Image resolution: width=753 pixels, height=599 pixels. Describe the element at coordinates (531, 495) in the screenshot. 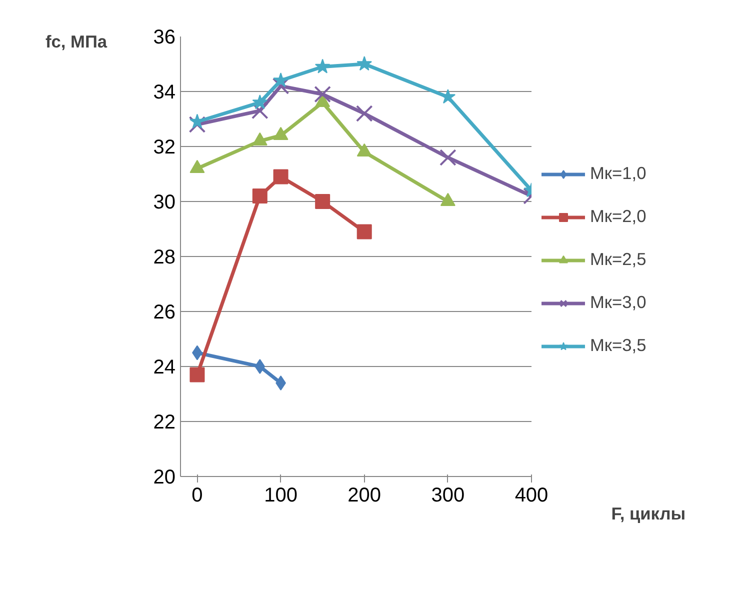

I see `x-tick-label: 400` at that location.